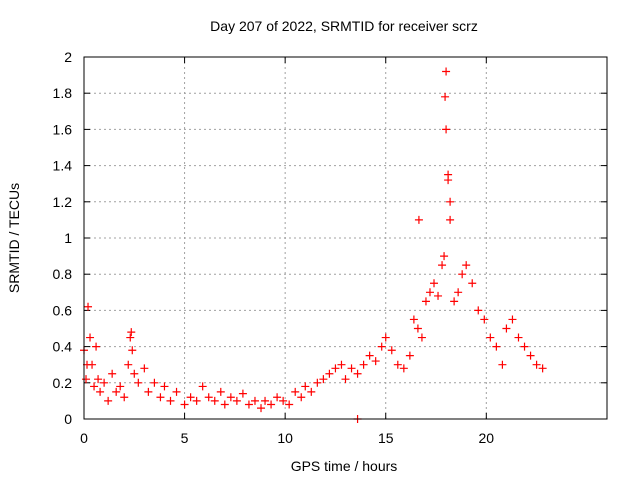  What do you see at coordinates (63, 347) in the screenshot?
I see `y-tick-label: 0.4` at bounding box center [63, 347].